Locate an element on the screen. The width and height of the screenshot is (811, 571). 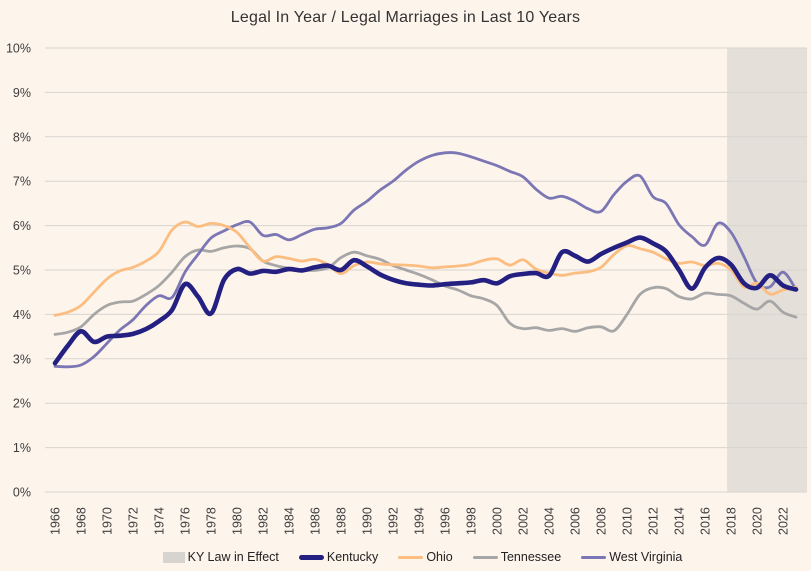
x-tick-label: 2022 is located at coordinates (784, 521).